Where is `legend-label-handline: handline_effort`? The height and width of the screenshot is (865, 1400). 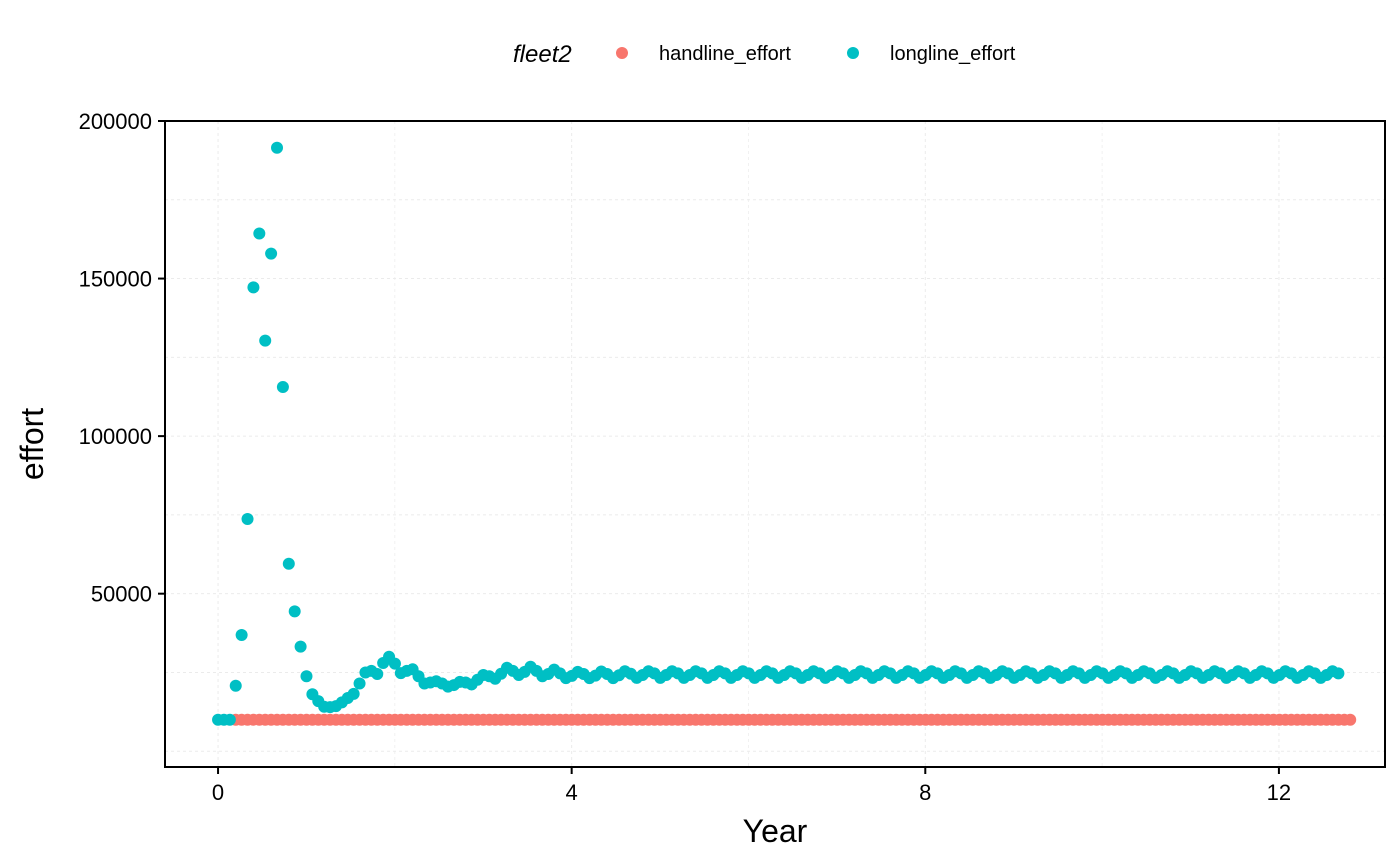 legend-label-handline: handline_effort is located at coordinates (725, 54).